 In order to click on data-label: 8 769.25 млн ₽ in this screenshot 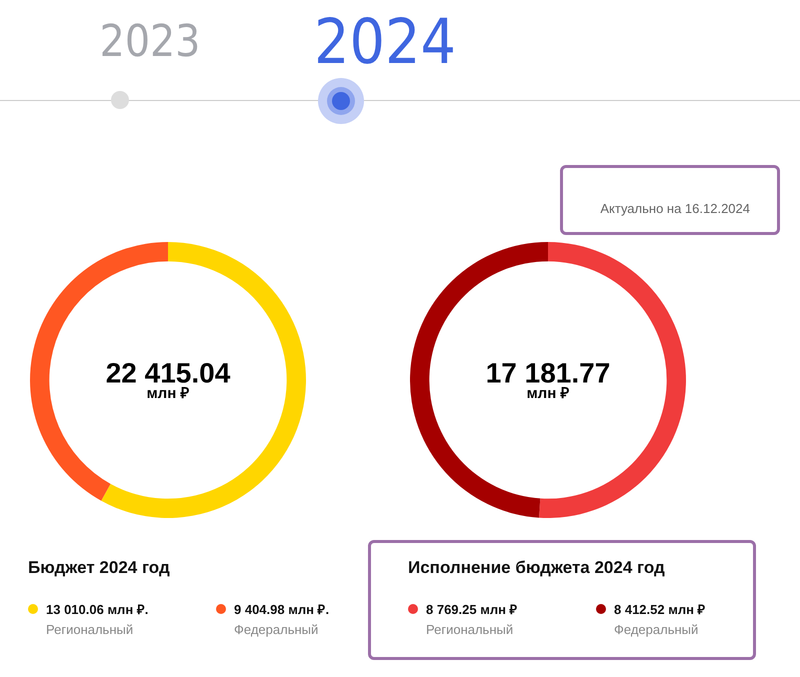, I will do `click(472, 609)`.